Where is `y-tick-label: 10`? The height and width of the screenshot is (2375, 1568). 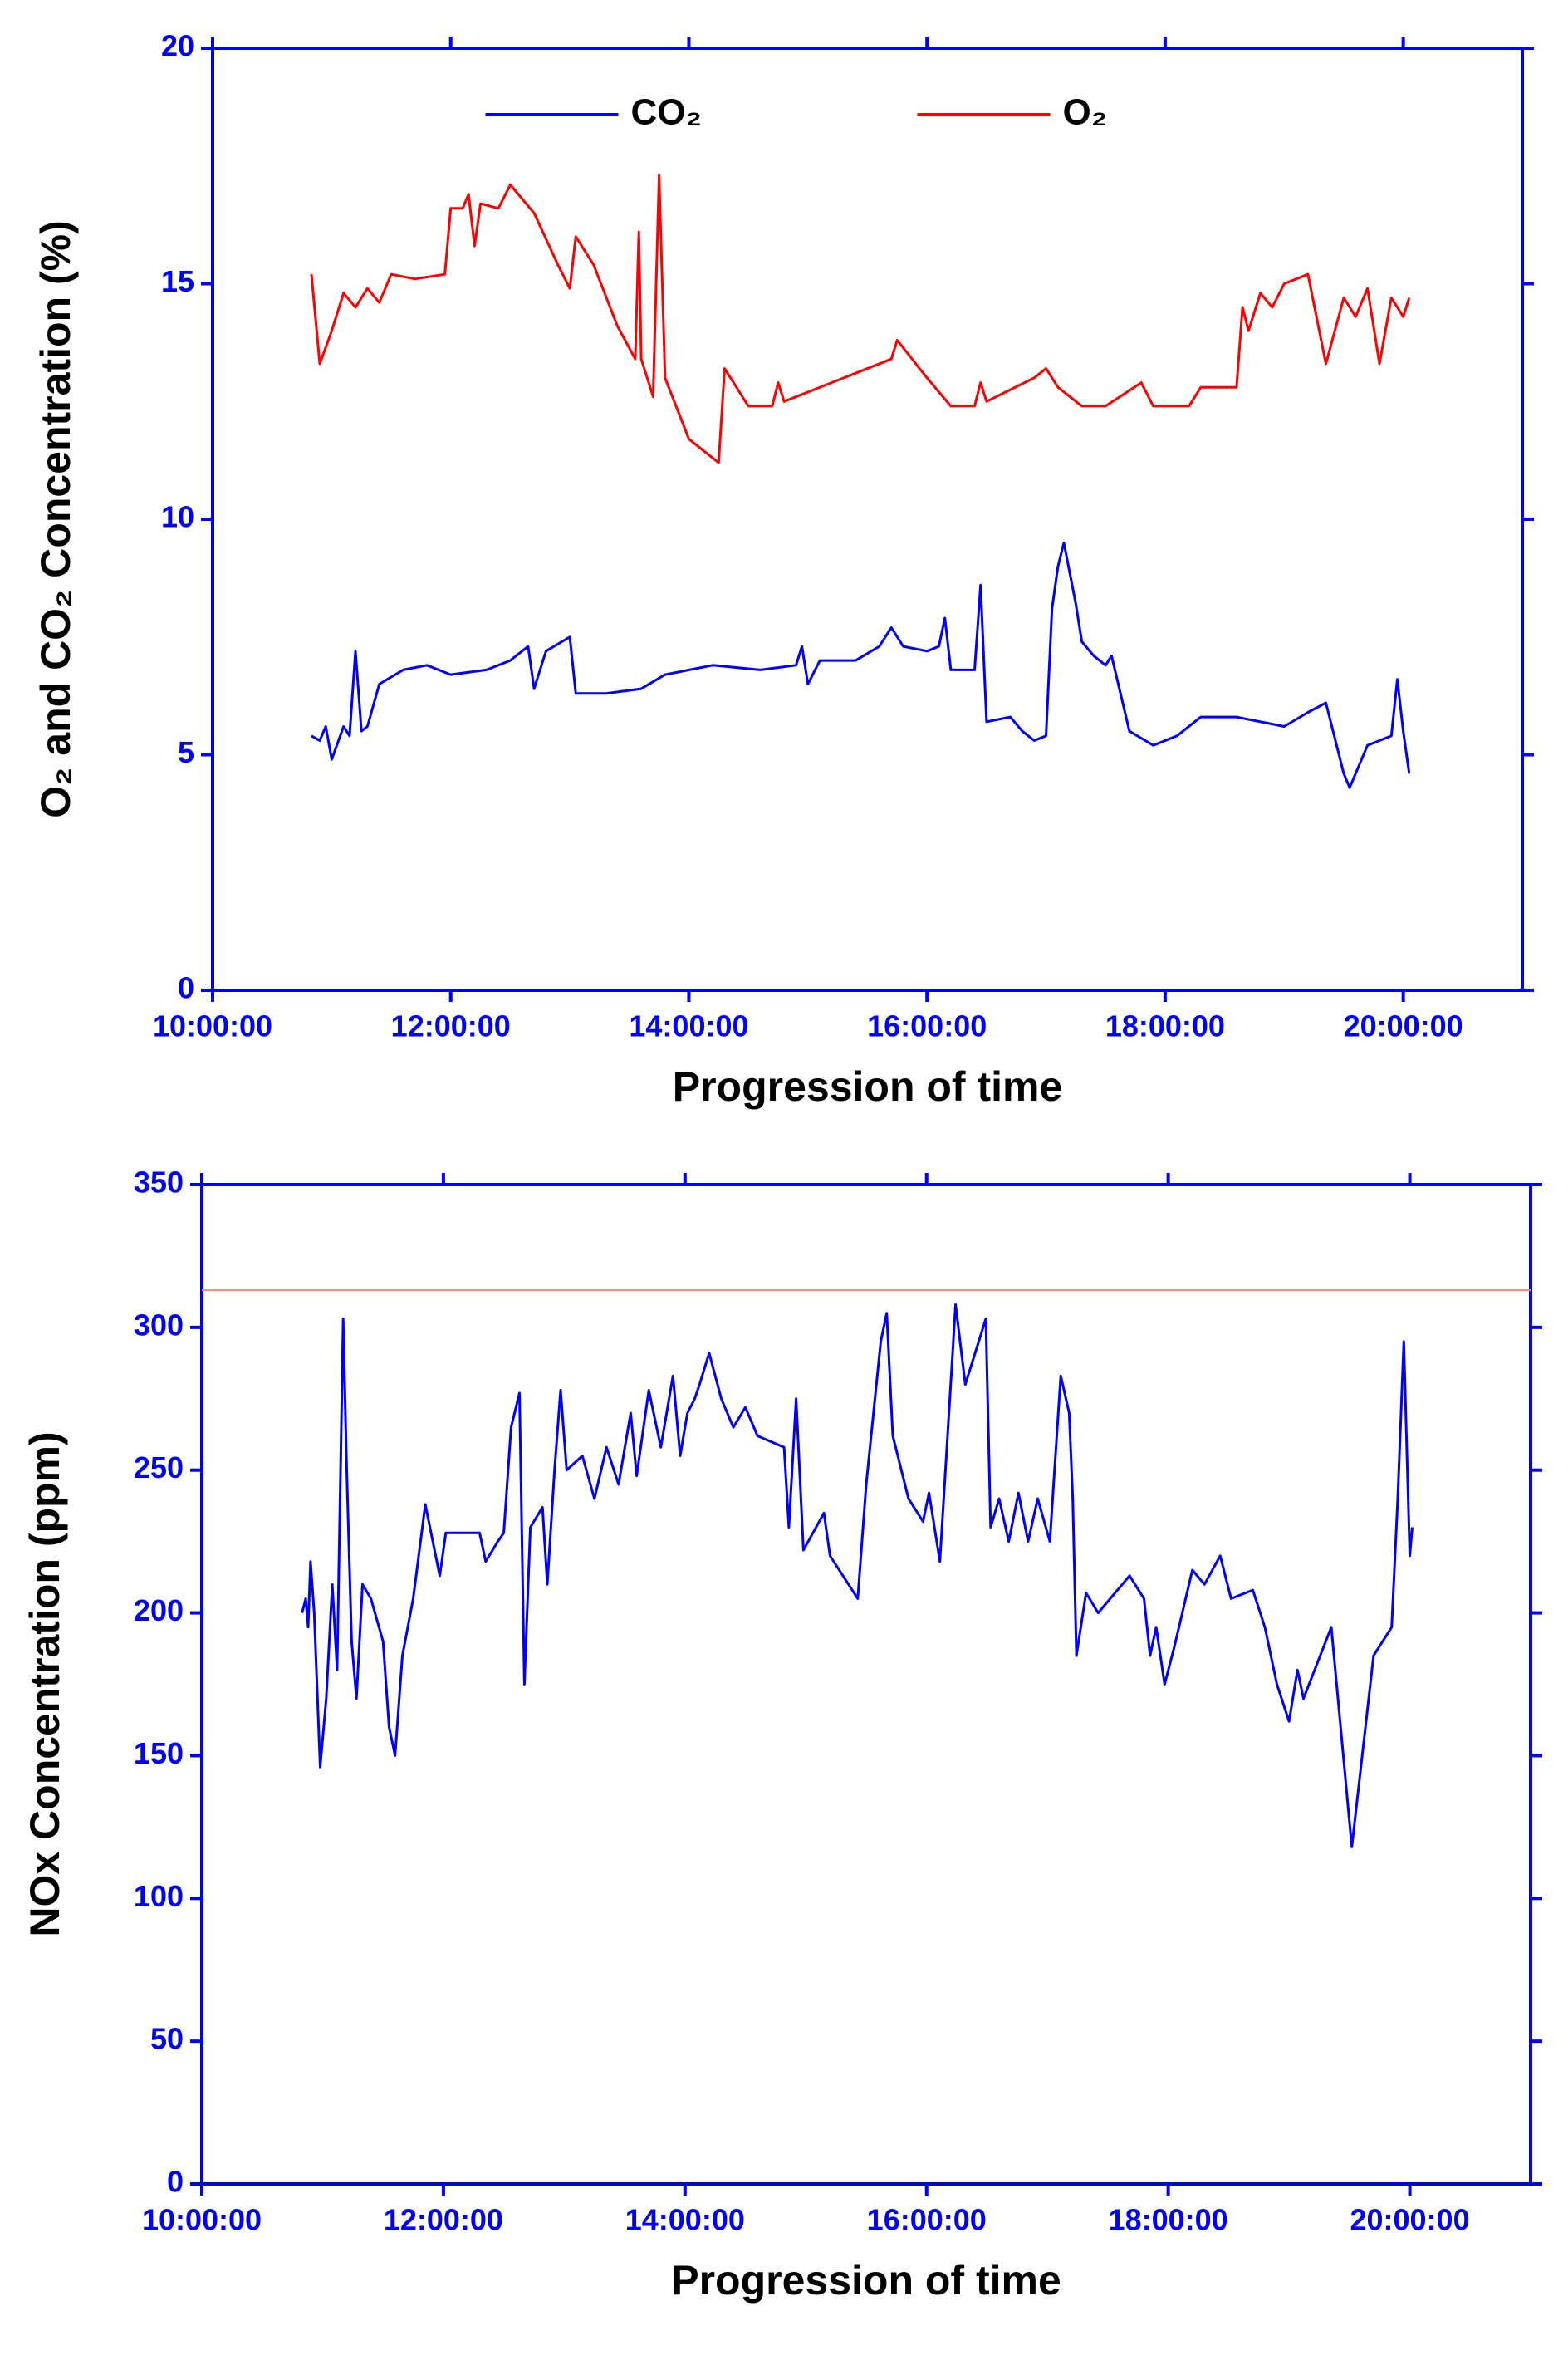 y-tick-label: 10 is located at coordinates (177, 517).